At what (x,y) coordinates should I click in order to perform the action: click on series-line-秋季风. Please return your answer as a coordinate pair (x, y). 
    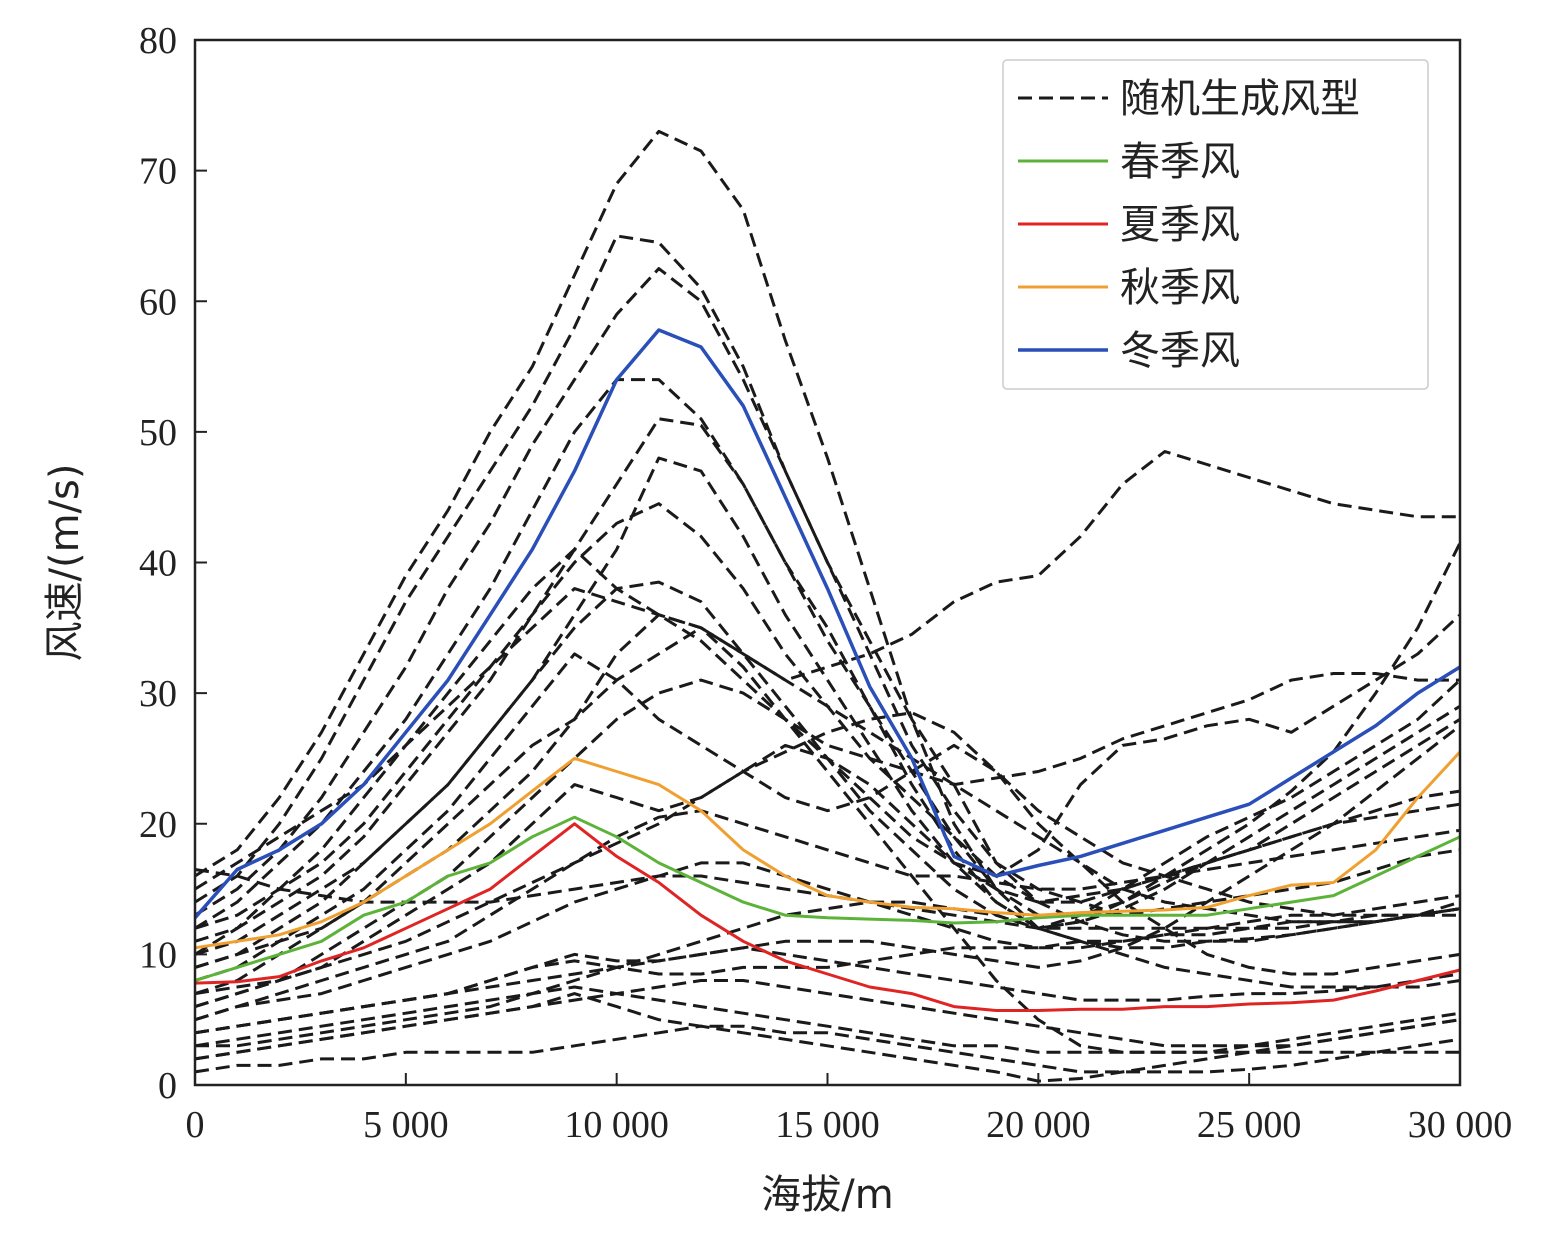
    Looking at the image, I should click on (828, 850).